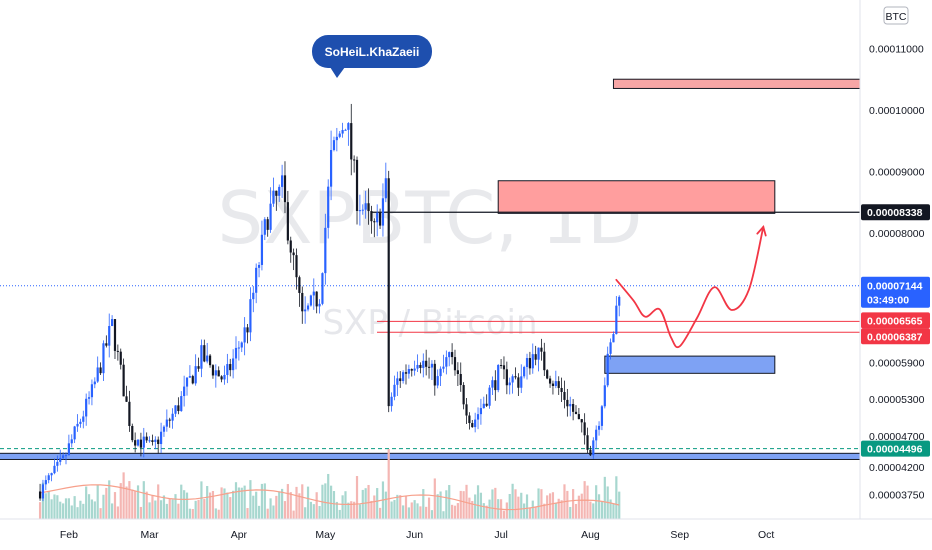 This screenshot has height=550, width=932. What do you see at coordinates (896, 15) in the screenshot?
I see `currency-label-box: BTC` at bounding box center [896, 15].